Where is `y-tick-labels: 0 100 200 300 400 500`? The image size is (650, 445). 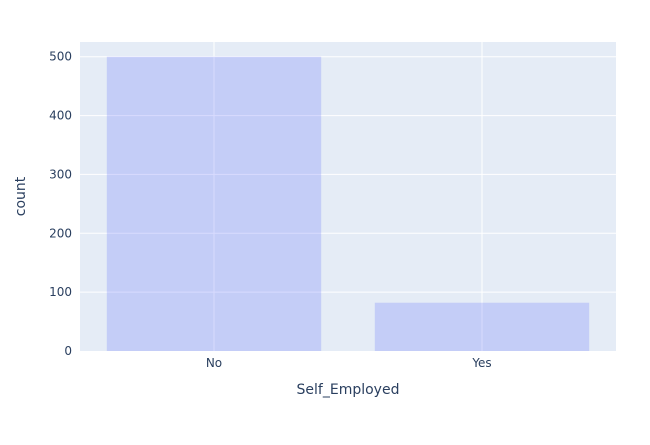
y-tick-labels: 0 100 200 300 400 500 is located at coordinates (60, 204).